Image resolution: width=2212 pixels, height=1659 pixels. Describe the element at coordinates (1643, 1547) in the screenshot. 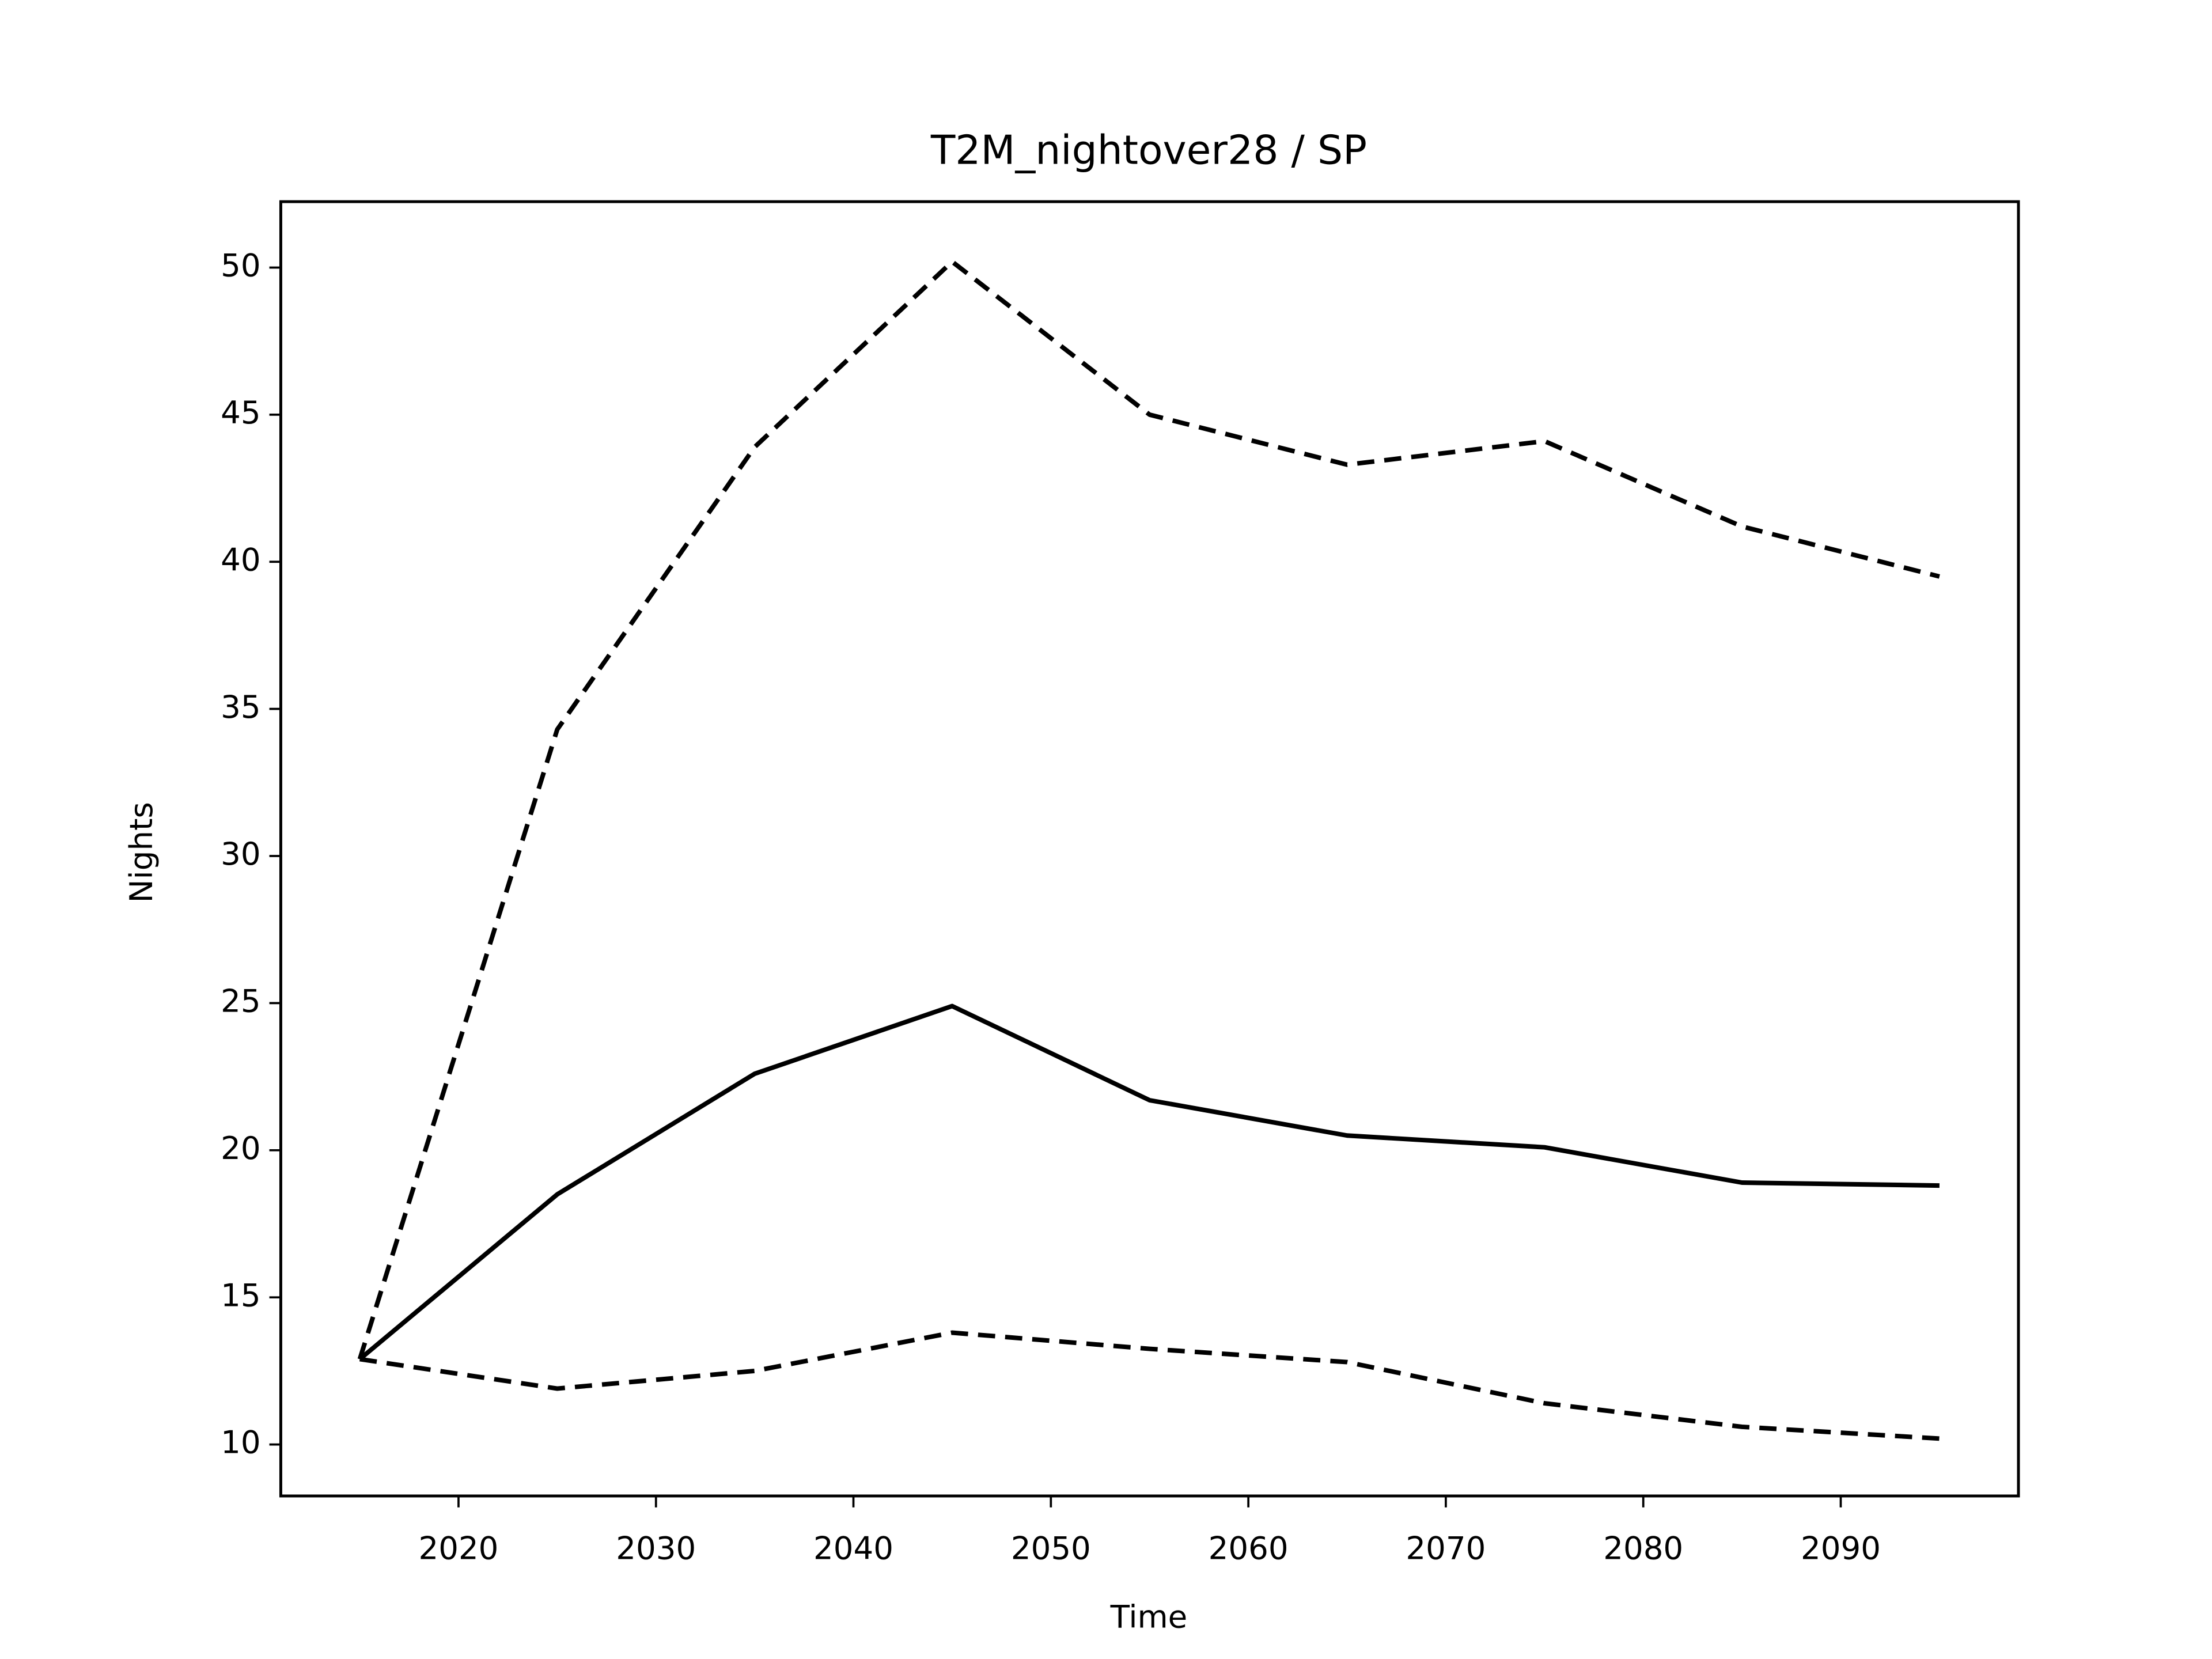

I see `x-tick-label: 2080` at that location.